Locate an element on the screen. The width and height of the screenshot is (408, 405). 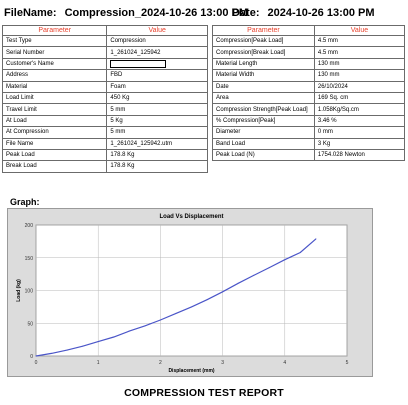
table-row: At Load 5 Kg is located at coordinates (104, 121).